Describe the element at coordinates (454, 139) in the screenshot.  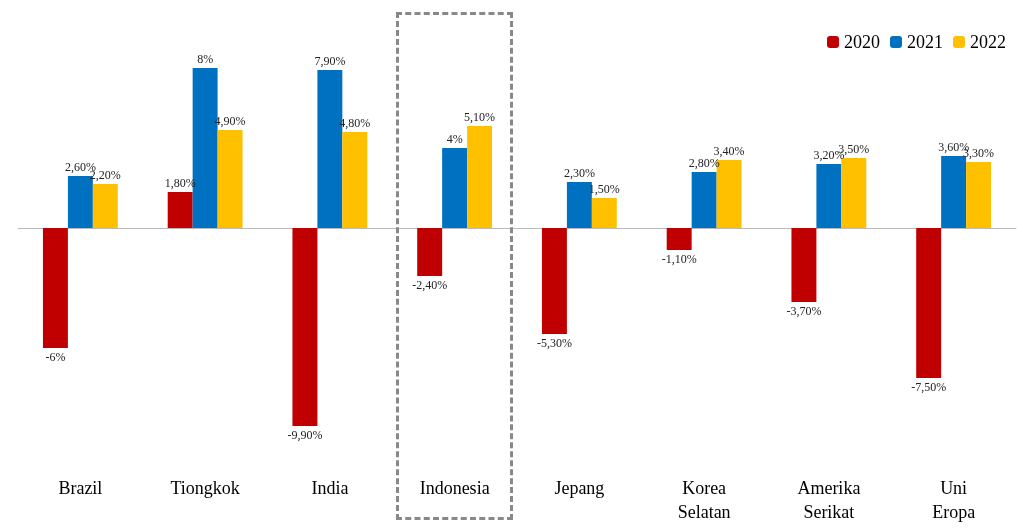
I see `data-label: 4%` at that location.